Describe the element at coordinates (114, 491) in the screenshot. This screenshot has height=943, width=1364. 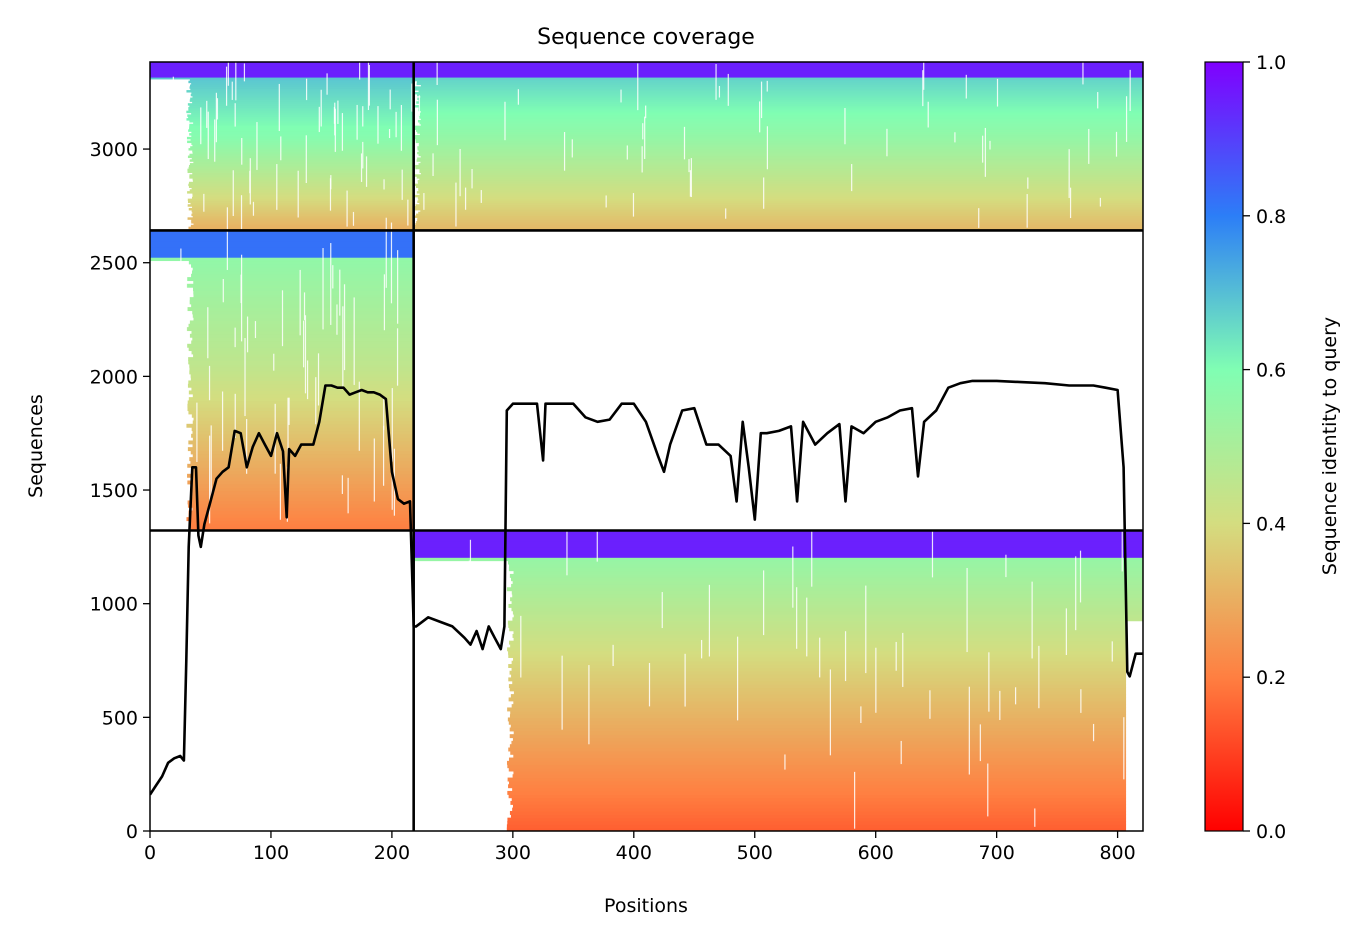
I see `y-tick-label-1500: 1500` at that location.